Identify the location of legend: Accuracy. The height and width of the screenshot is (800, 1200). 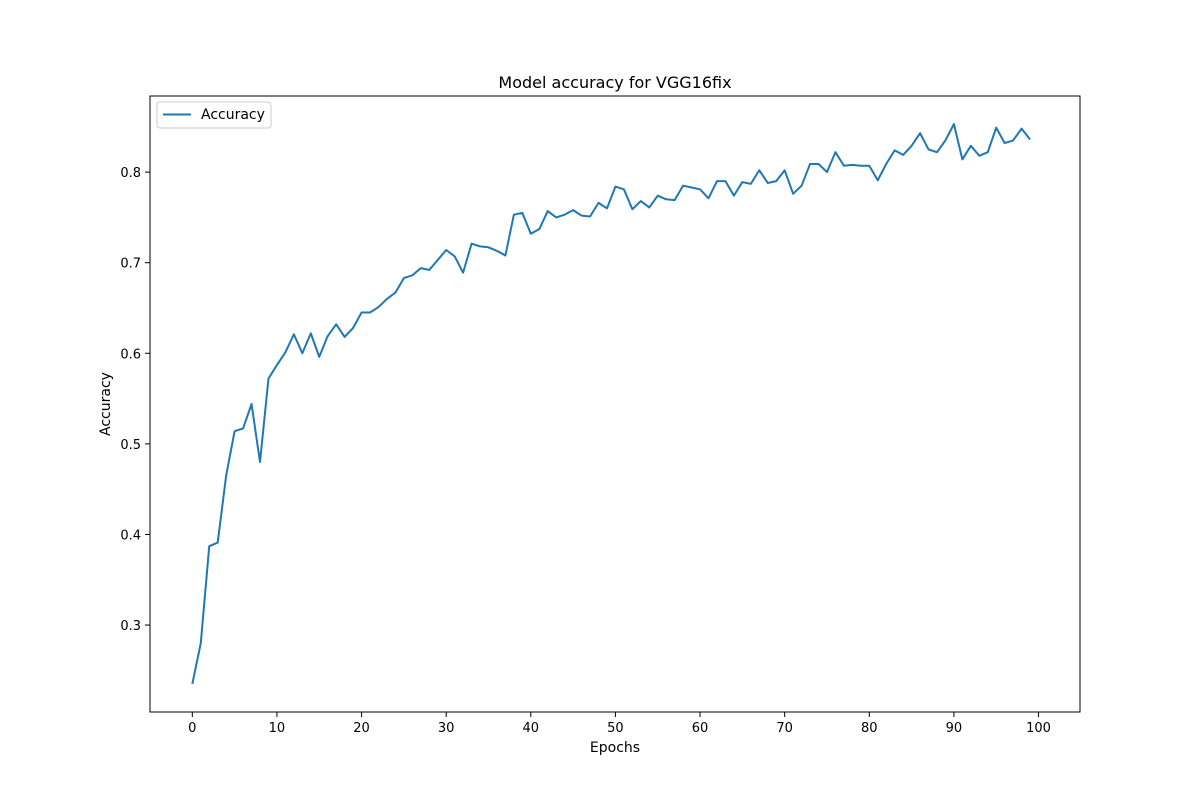
(214, 115).